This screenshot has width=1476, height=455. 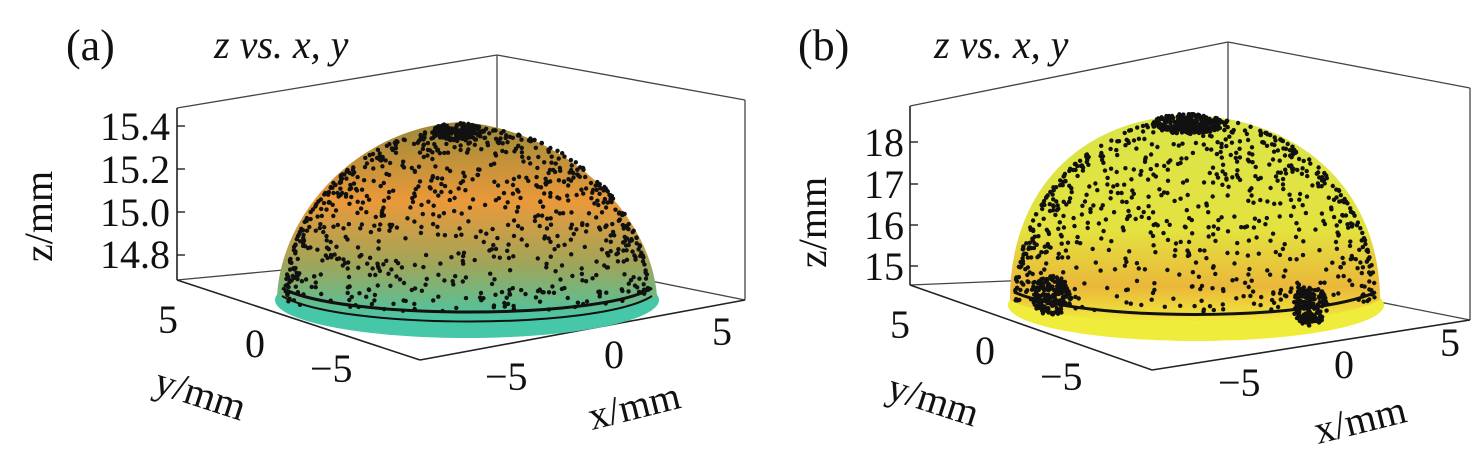 I want to click on panel-a-x-tick: 0, so click(x=614, y=354).